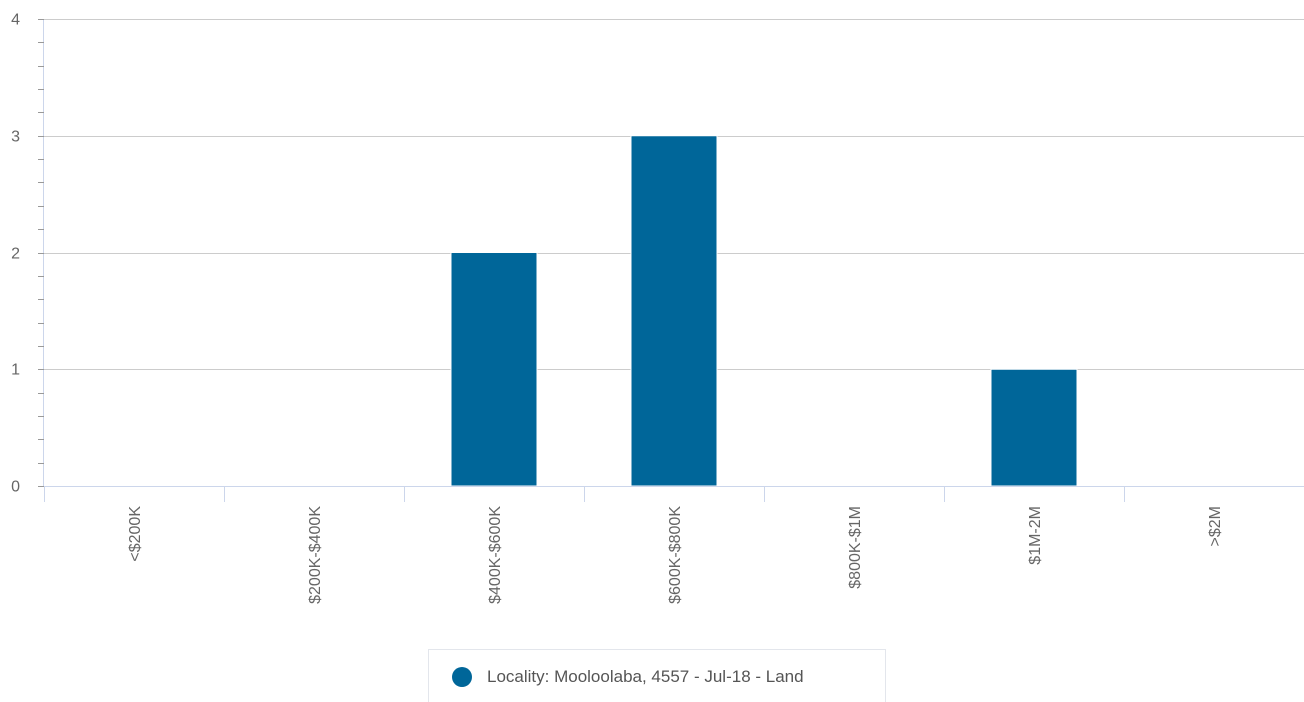 The height and width of the screenshot is (702, 1304). I want to click on y-tick-label: 4, so click(15, 20).